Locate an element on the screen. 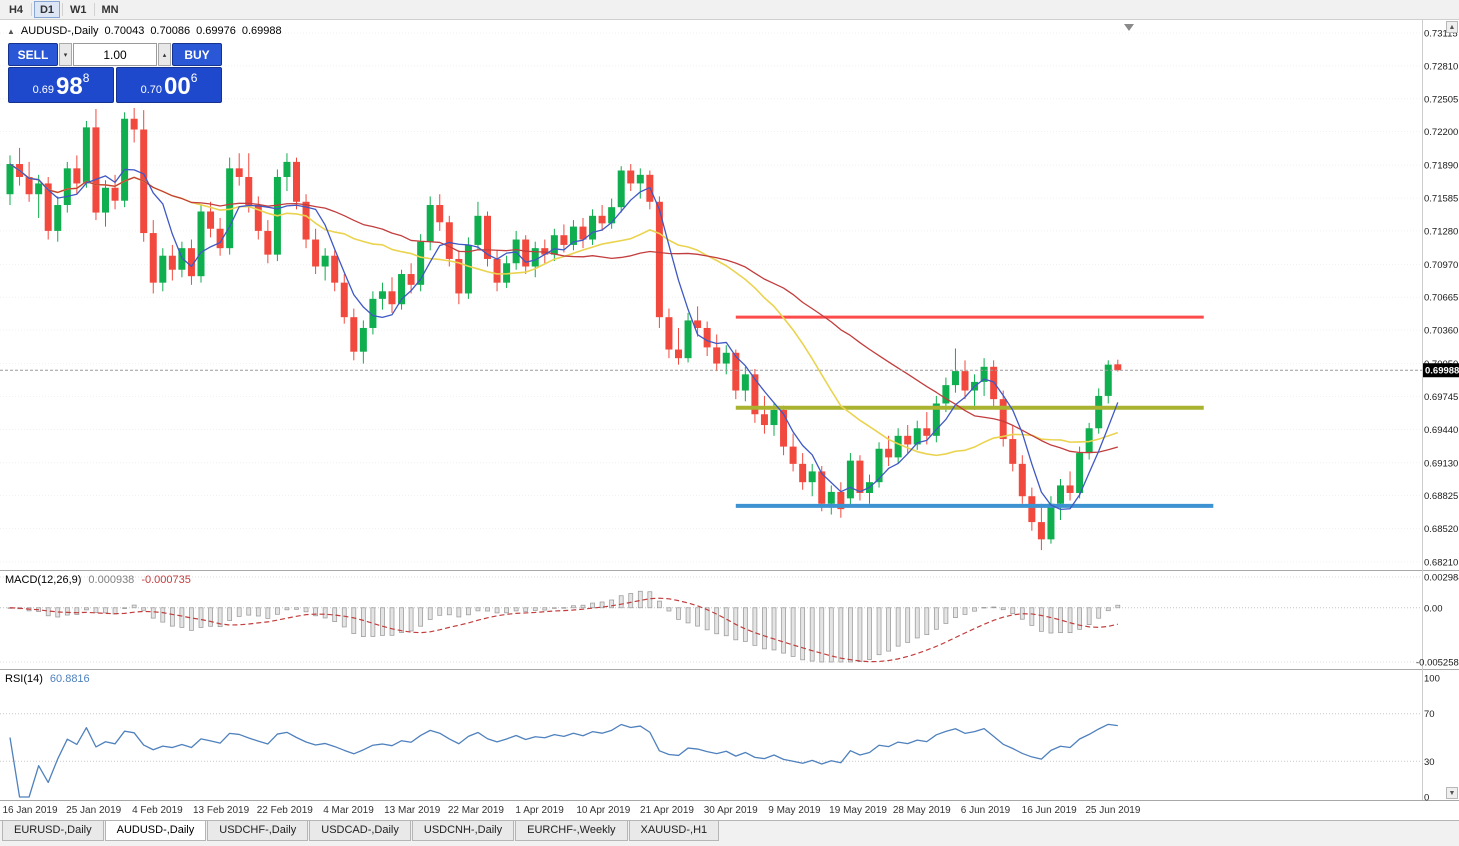  volume-decrease-icon: ▾ is located at coordinates (65, 54).